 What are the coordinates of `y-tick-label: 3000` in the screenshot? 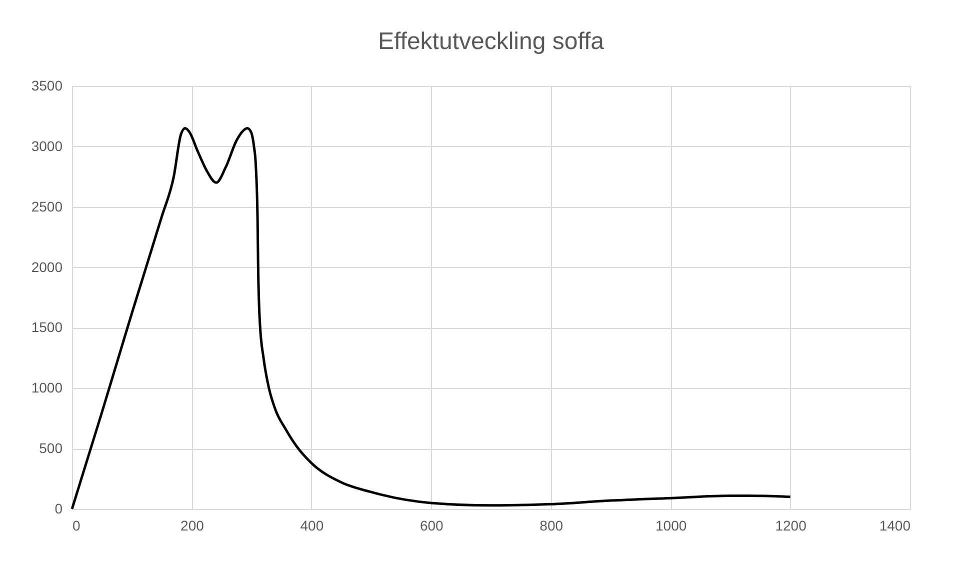 It's located at (47, 146).